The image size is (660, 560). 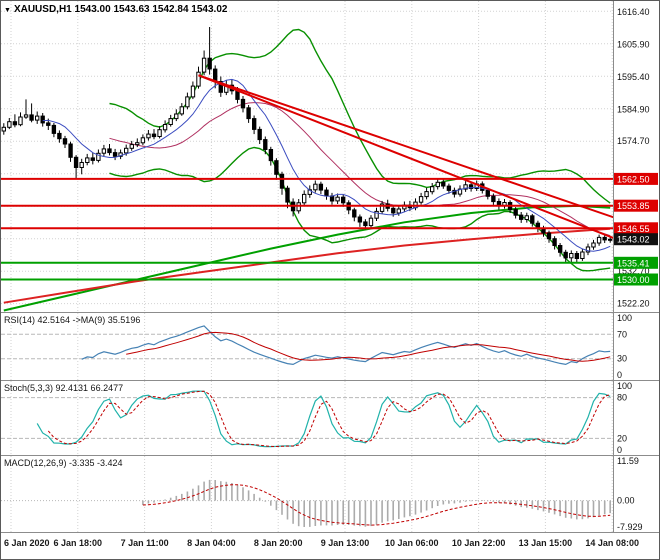 I want to click on svg-rsi-axis-labels: 100 70 30 0, so click(x=624, y=346).